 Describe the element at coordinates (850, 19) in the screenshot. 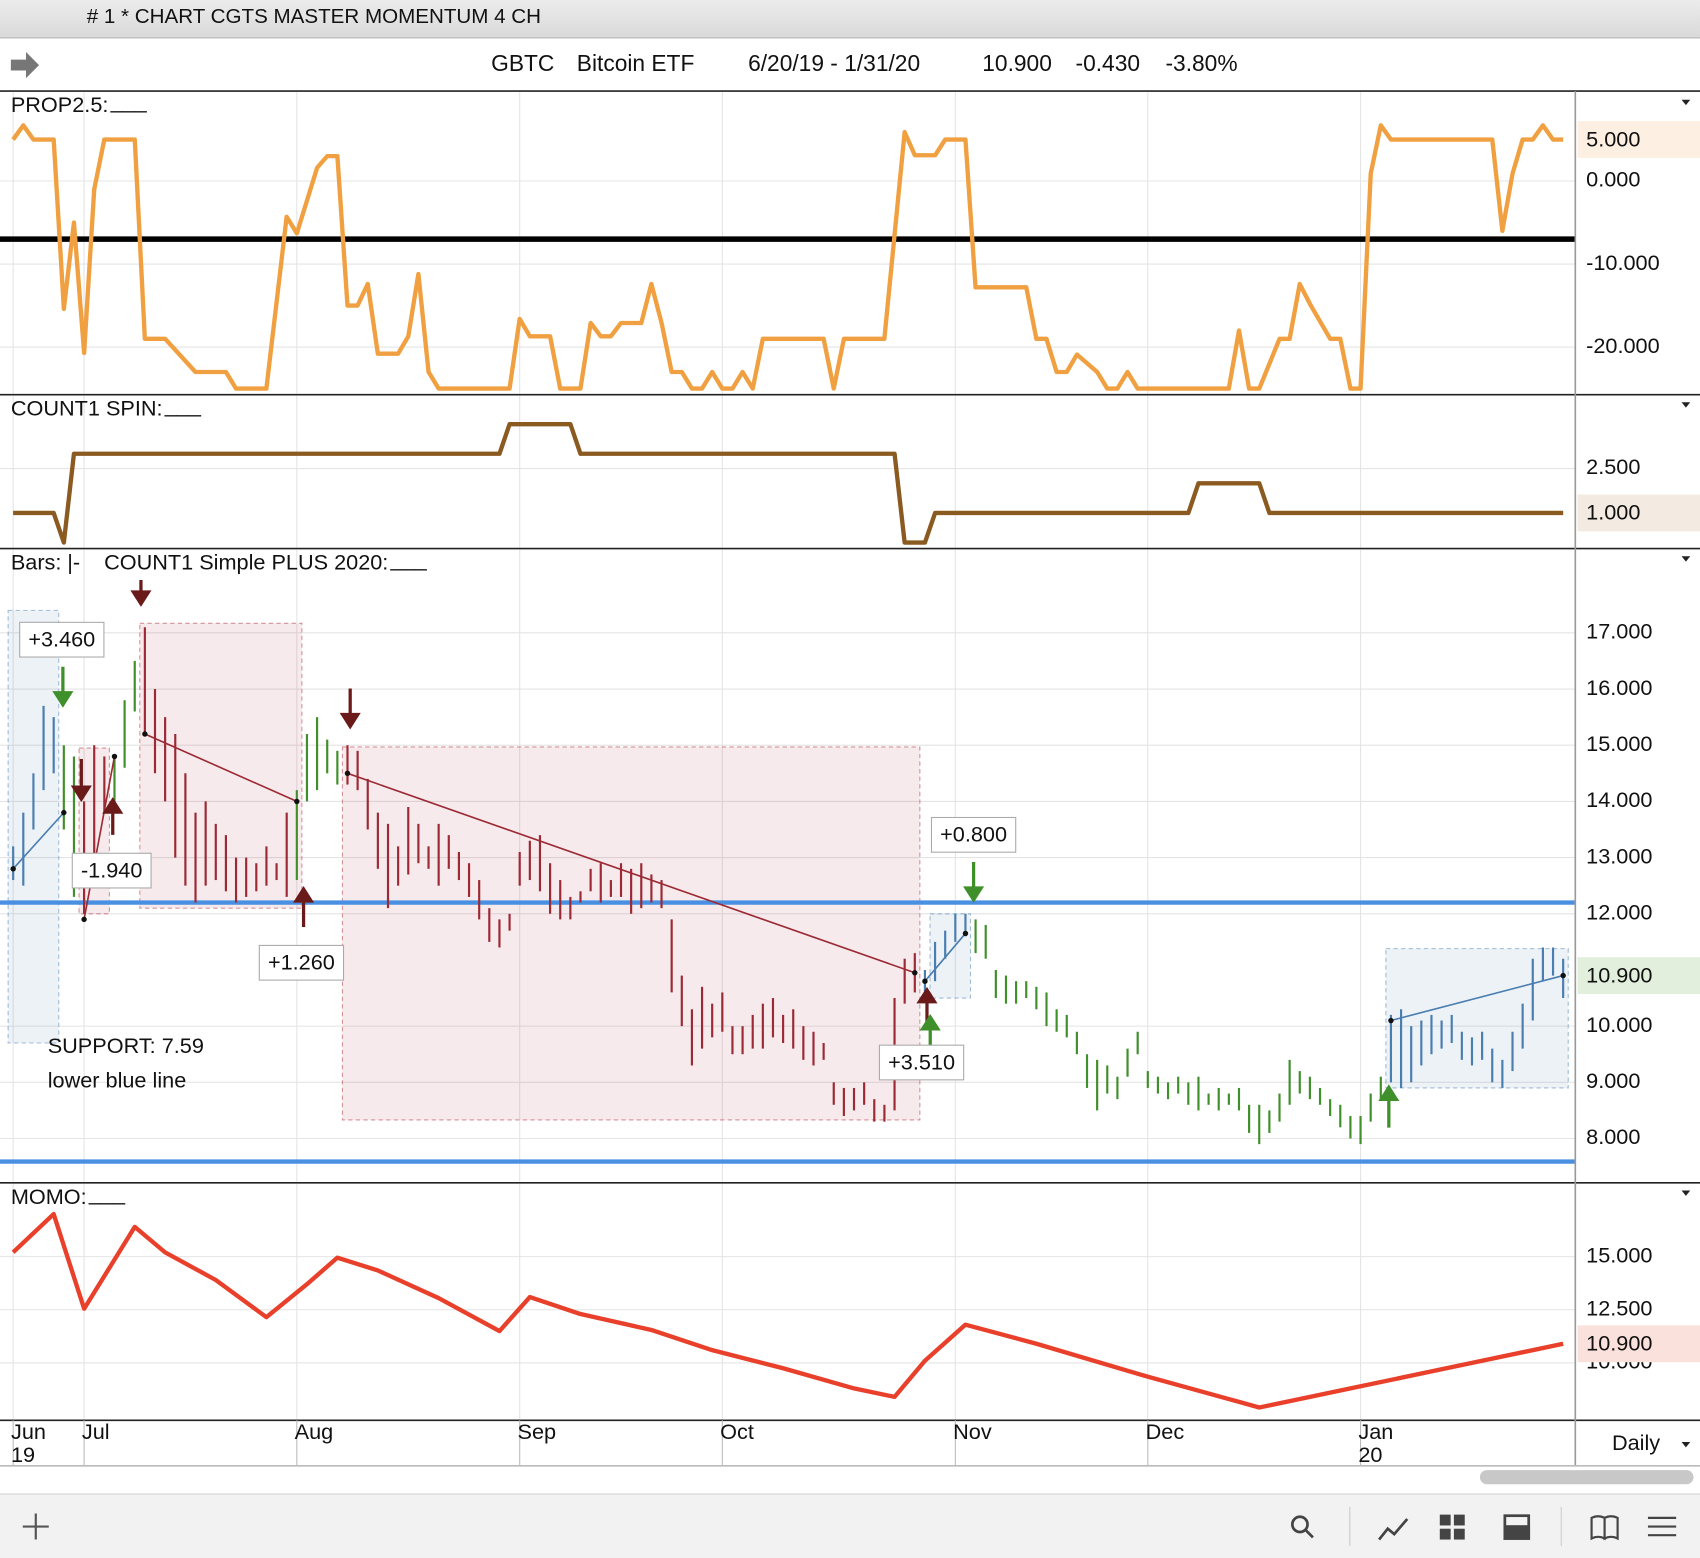

I see `title-bar` at that location.